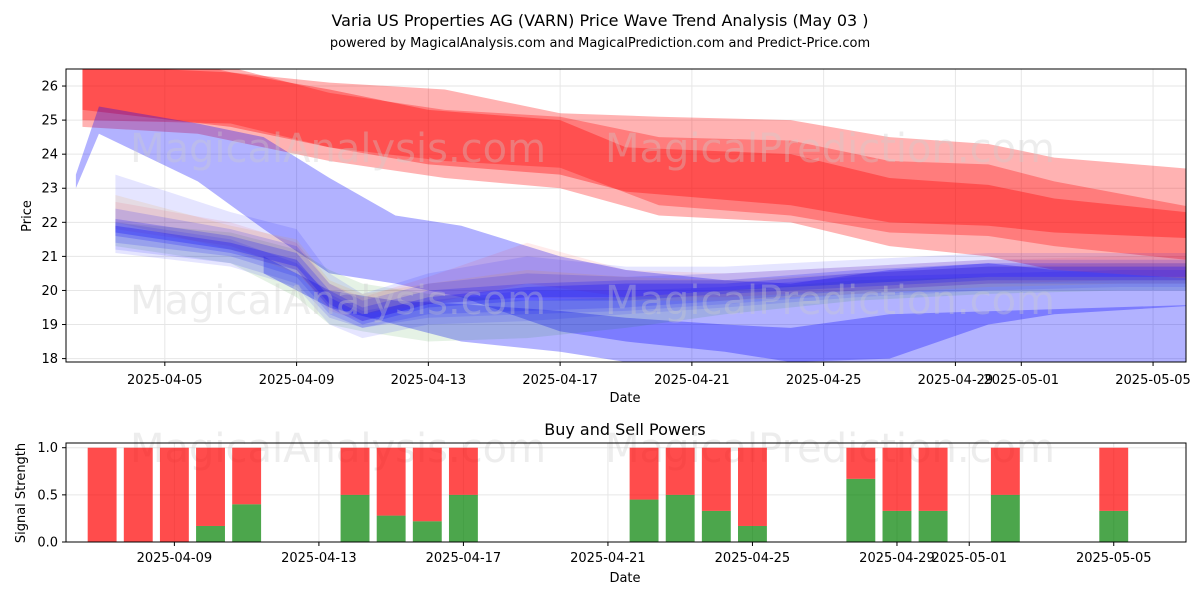 The width and height of the screenshot is (1200, 600). I want to click on price-y-tick-label: 25, so click(49, 121).